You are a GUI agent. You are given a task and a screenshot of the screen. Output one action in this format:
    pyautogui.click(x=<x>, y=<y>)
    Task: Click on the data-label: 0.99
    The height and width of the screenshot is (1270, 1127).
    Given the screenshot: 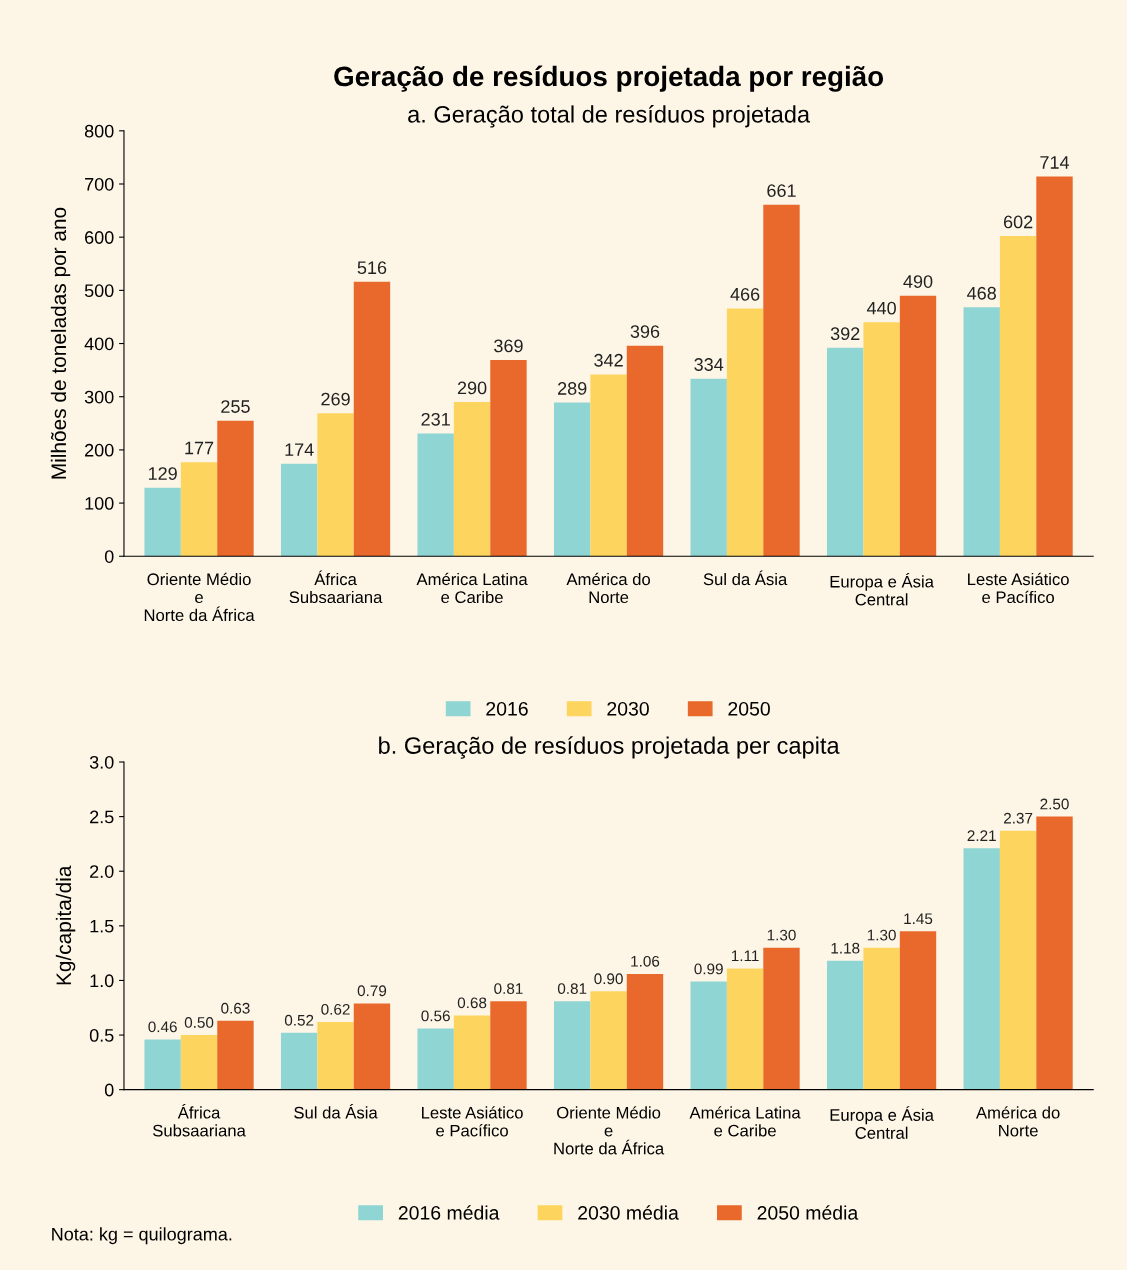 What is the action you would take?
    pyautogui.click(x=708, y=969)
    